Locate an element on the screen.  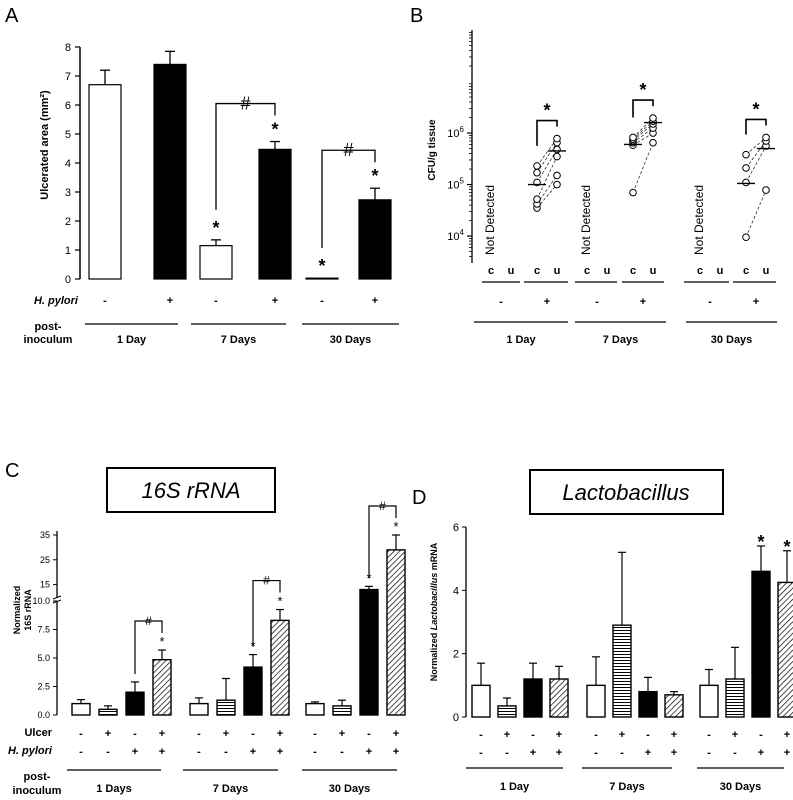
panel-c-factor-label: H. pylori is located at coordinates (30, 751).